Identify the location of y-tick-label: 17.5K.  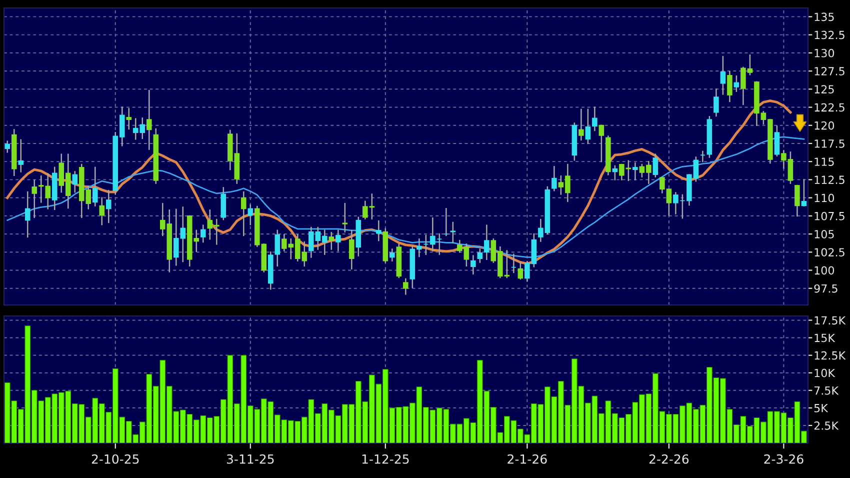
(830, 320).